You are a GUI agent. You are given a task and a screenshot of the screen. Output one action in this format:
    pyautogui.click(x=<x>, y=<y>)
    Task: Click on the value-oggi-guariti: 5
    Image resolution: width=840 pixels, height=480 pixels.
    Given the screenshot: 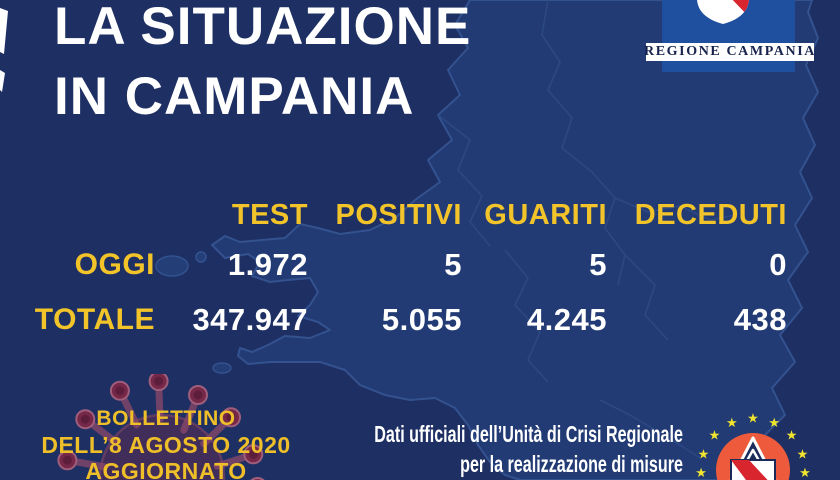 What is the action you would take?
    pyautogui.click(x=598, y=264)
    